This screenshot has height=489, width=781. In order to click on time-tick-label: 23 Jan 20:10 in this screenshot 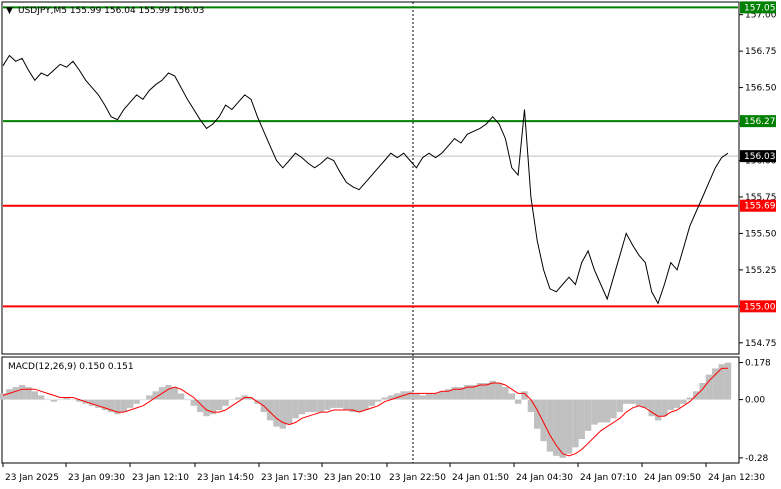, I will do `click(352, 478)`.